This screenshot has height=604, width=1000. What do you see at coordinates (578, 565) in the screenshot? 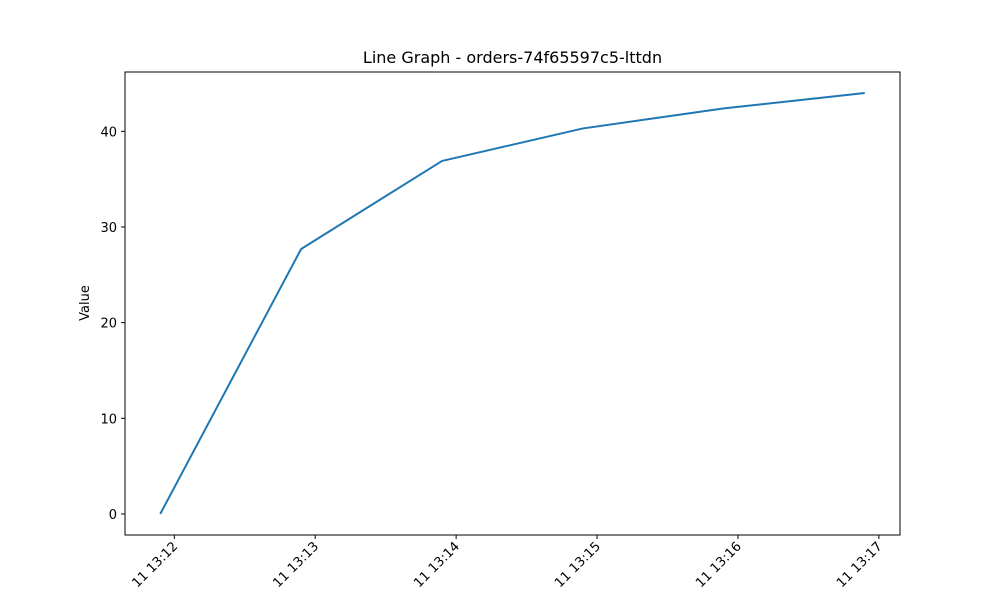
I see `x-tick-label: 11 13:15` at bounding box center [578, 565].